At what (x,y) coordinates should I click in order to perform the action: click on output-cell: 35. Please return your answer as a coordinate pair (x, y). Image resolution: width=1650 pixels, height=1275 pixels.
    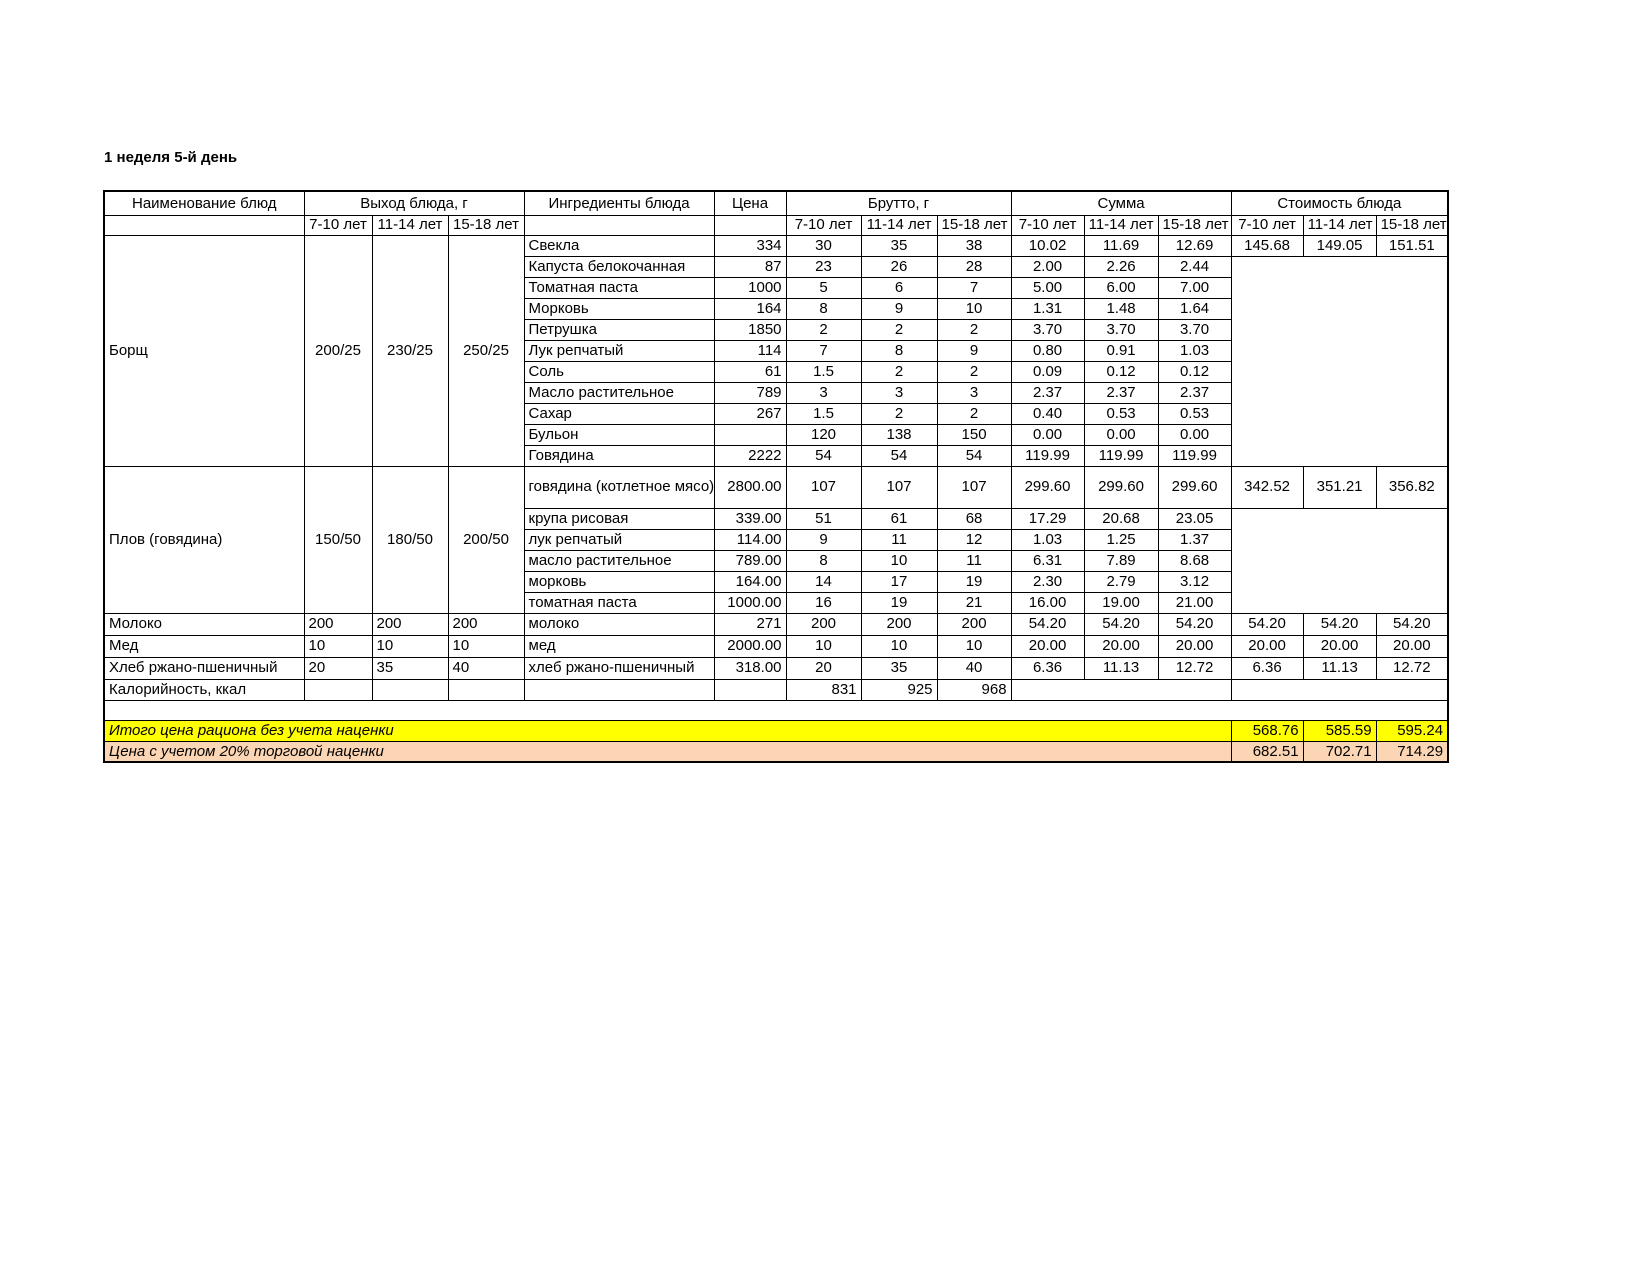
    Looking at the image, I should click on (410, 668).